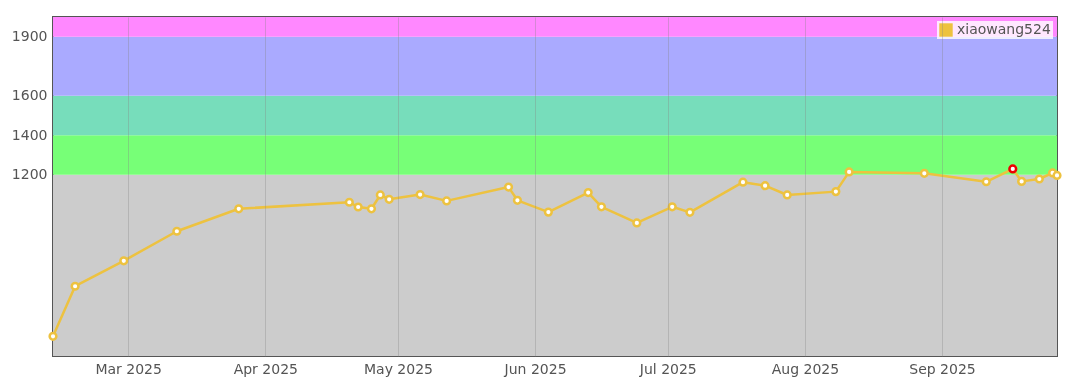 Image resolution: width=1069 pixels, height=391 pixels. I want to click on x-tick-label: Mar 2025, so click(128, 368).